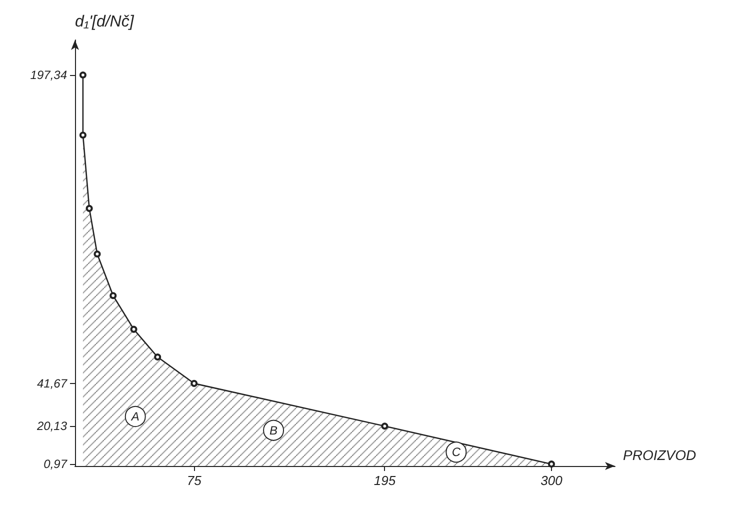  I want to click on y-tick-label: 0,97, so click(56, 464).